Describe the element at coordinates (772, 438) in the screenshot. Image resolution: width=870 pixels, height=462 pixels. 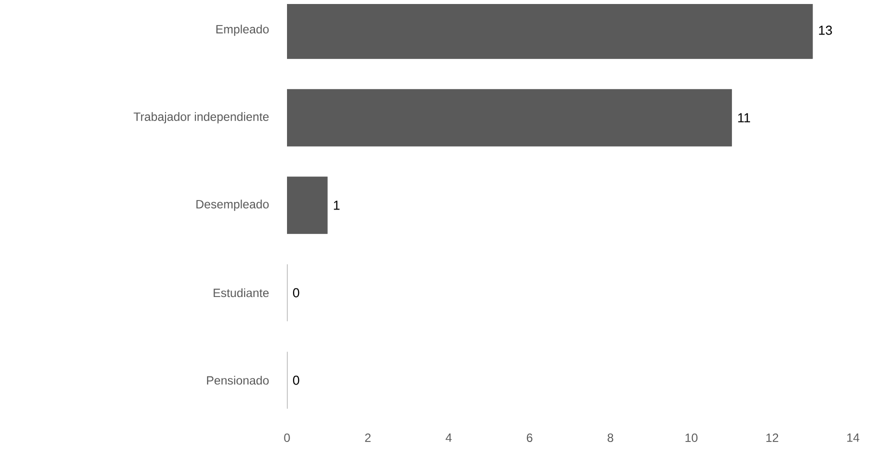
I see `x-tick-label: 12` at that location.